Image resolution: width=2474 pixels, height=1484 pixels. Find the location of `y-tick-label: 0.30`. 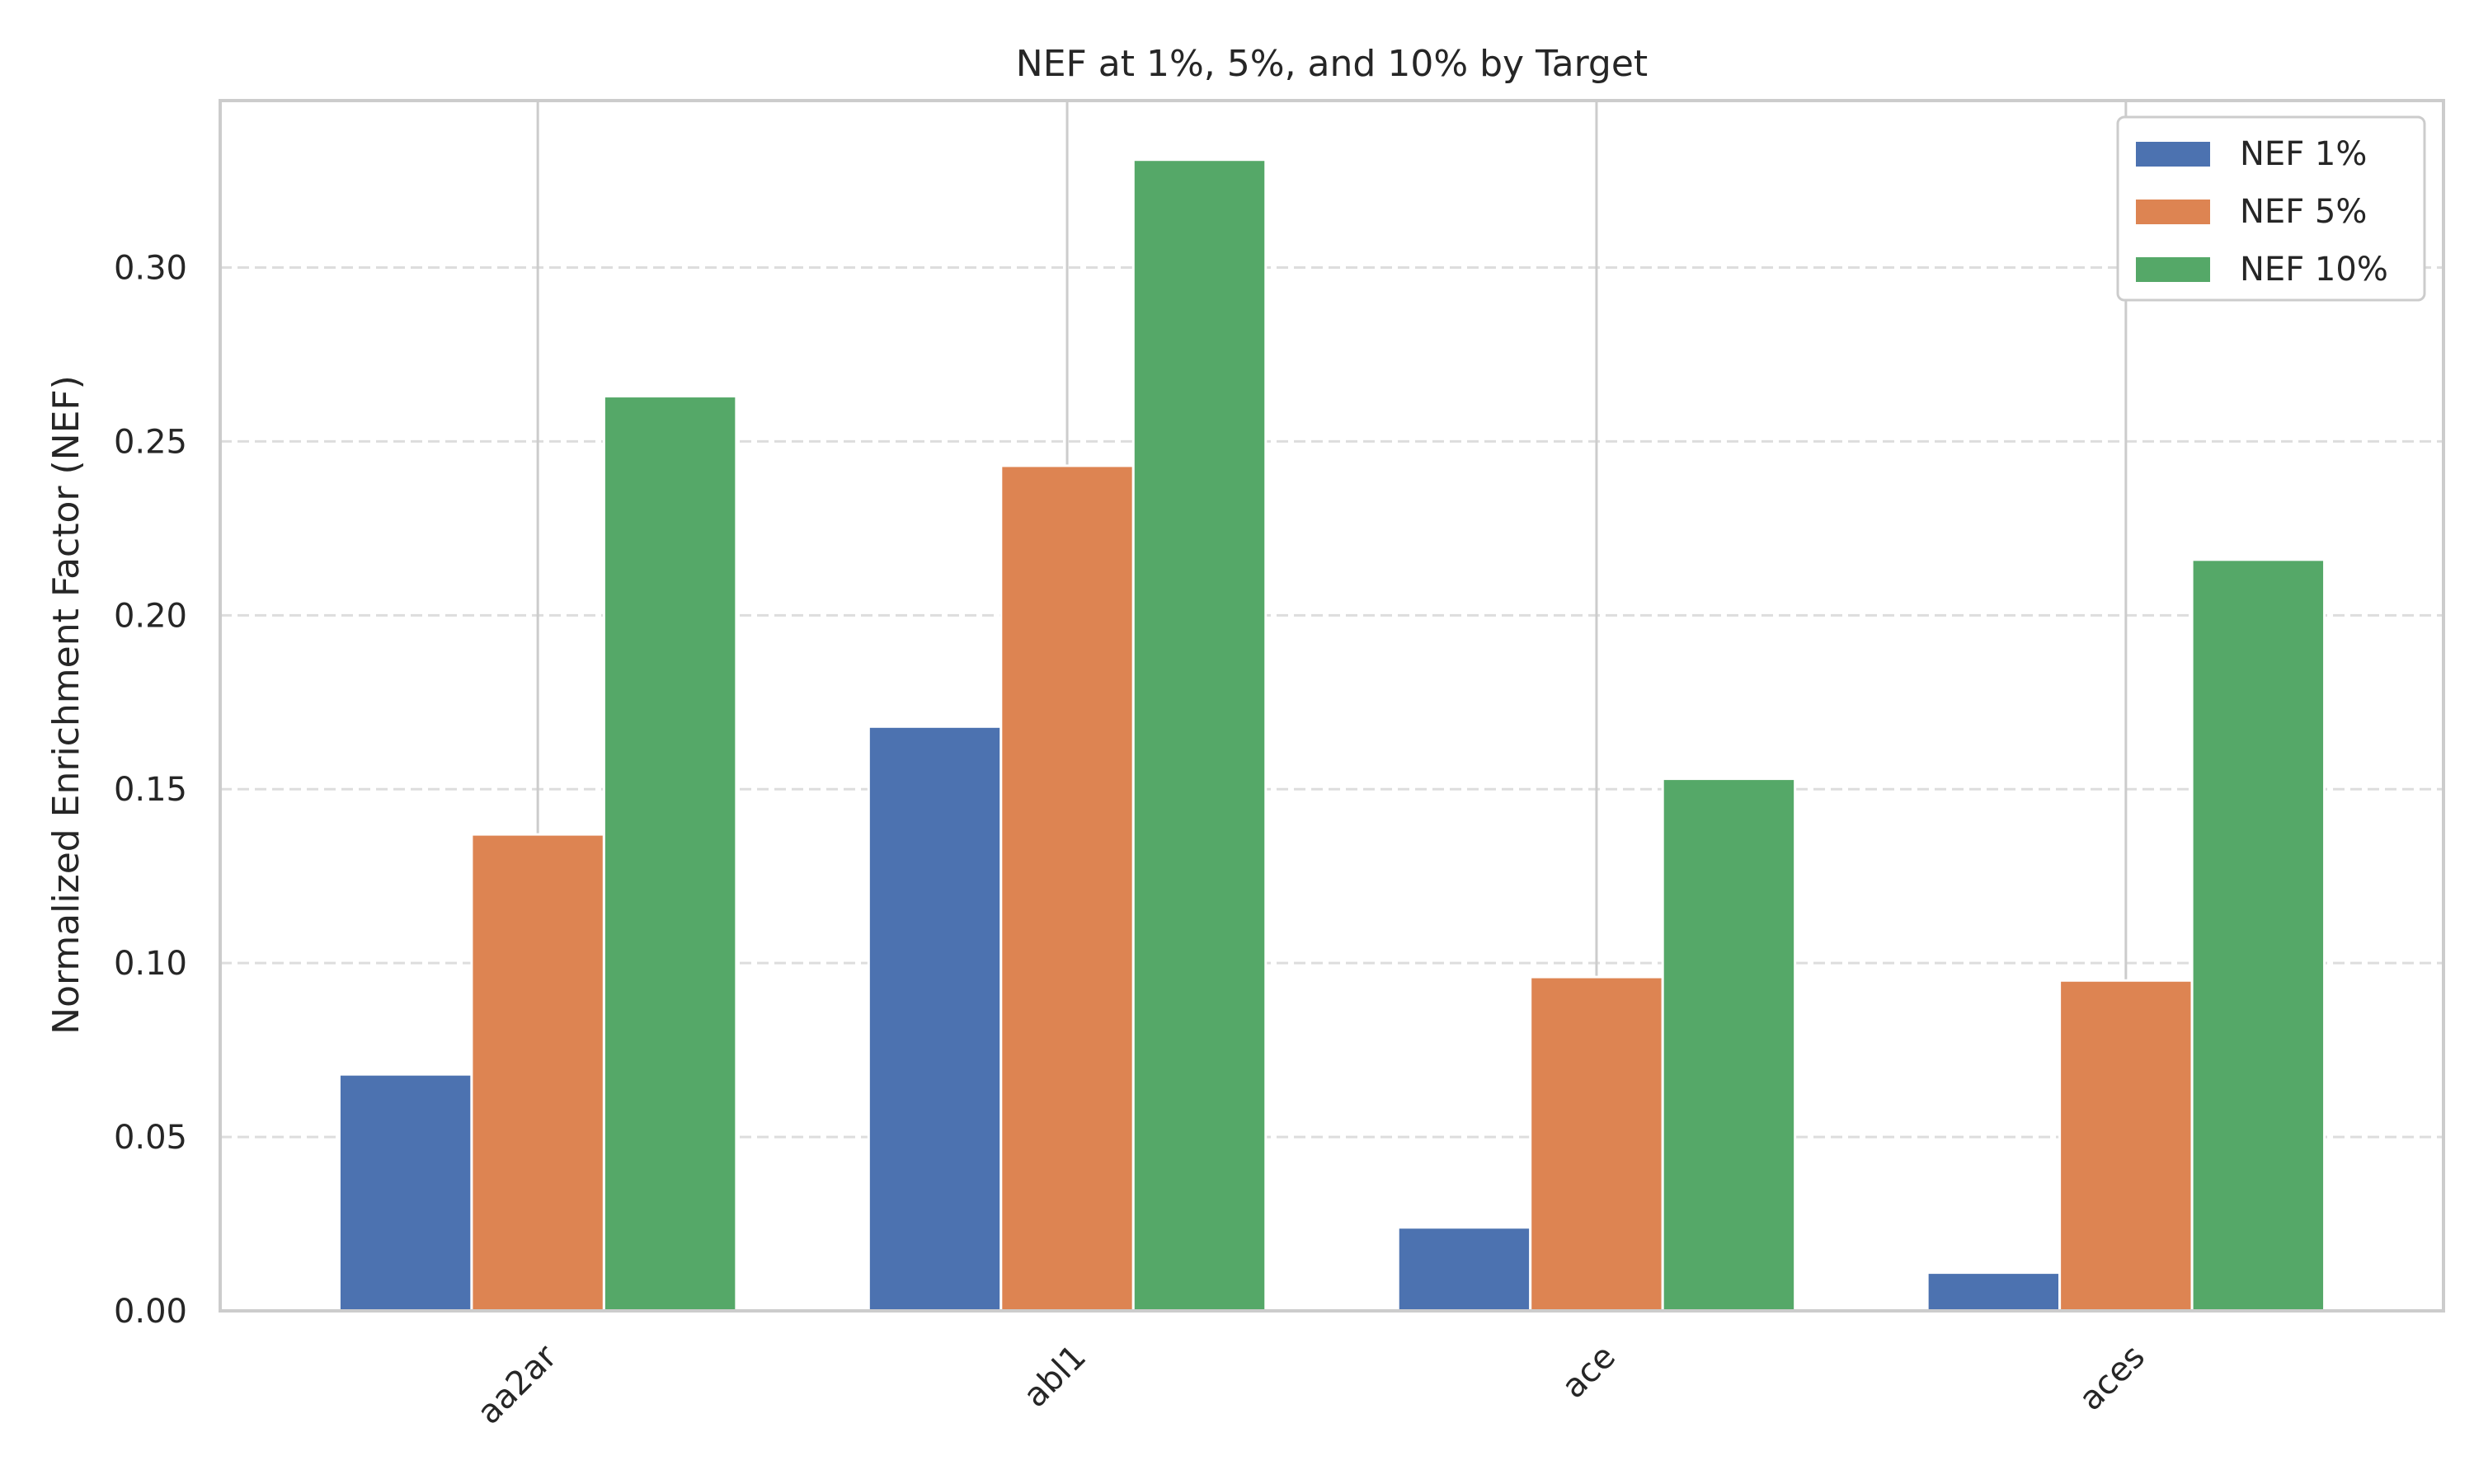

y-tick-label: 0.30 is located at coordinates (150, 268).